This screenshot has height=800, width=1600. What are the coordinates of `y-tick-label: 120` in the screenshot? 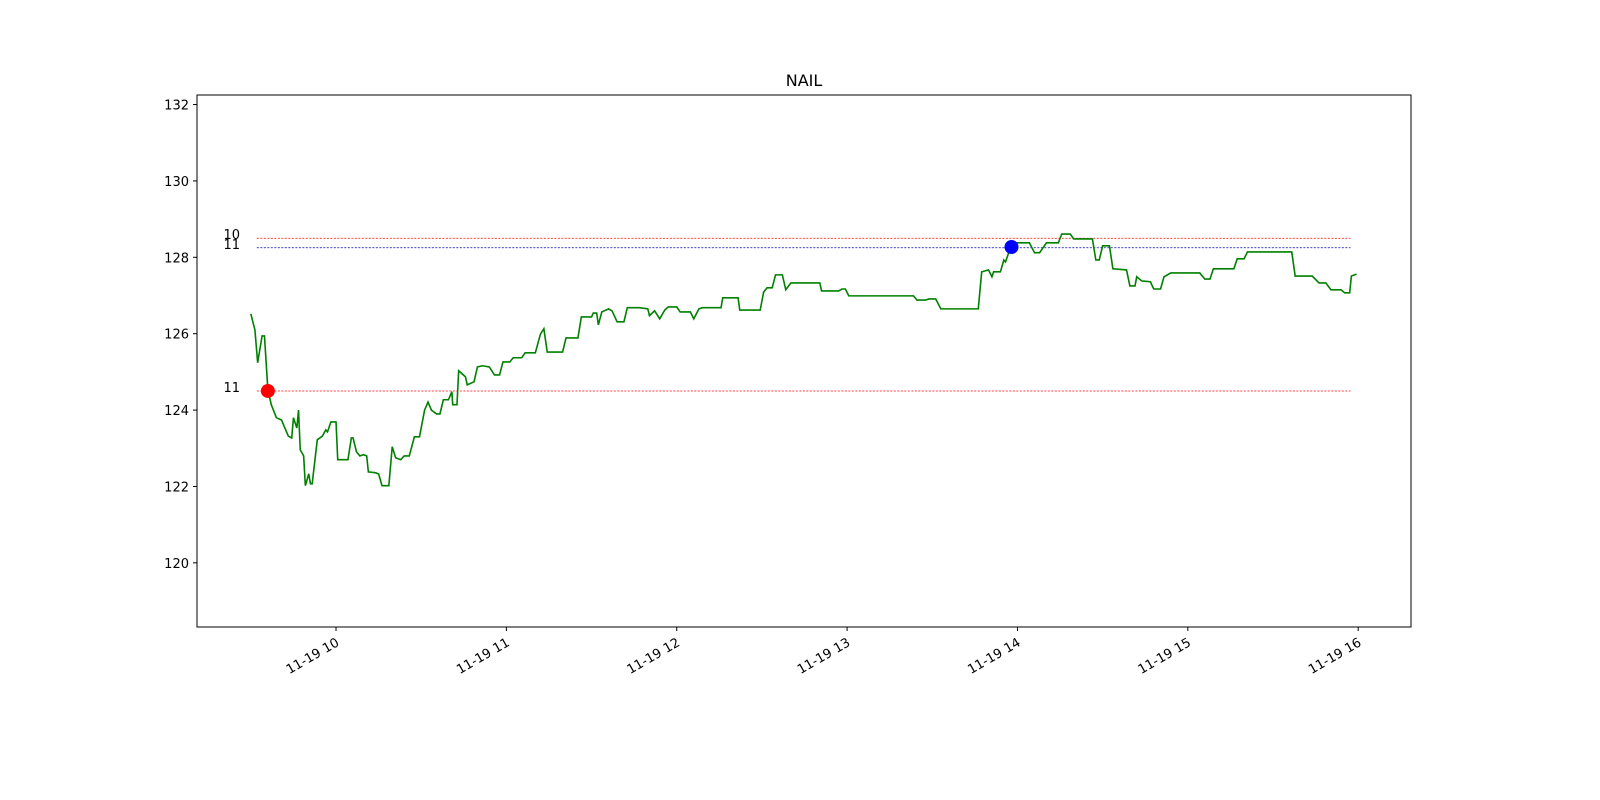 It's located at (176, 564).